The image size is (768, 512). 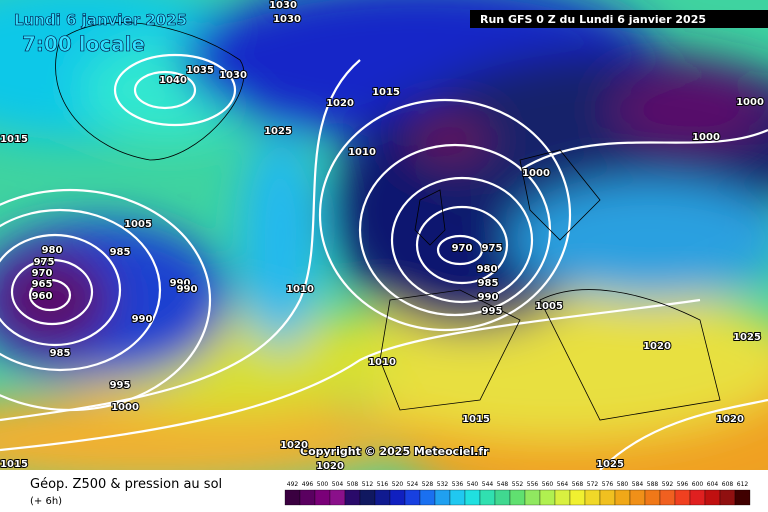 I want to click on scale-label: 580, so click(x=623, y=484).